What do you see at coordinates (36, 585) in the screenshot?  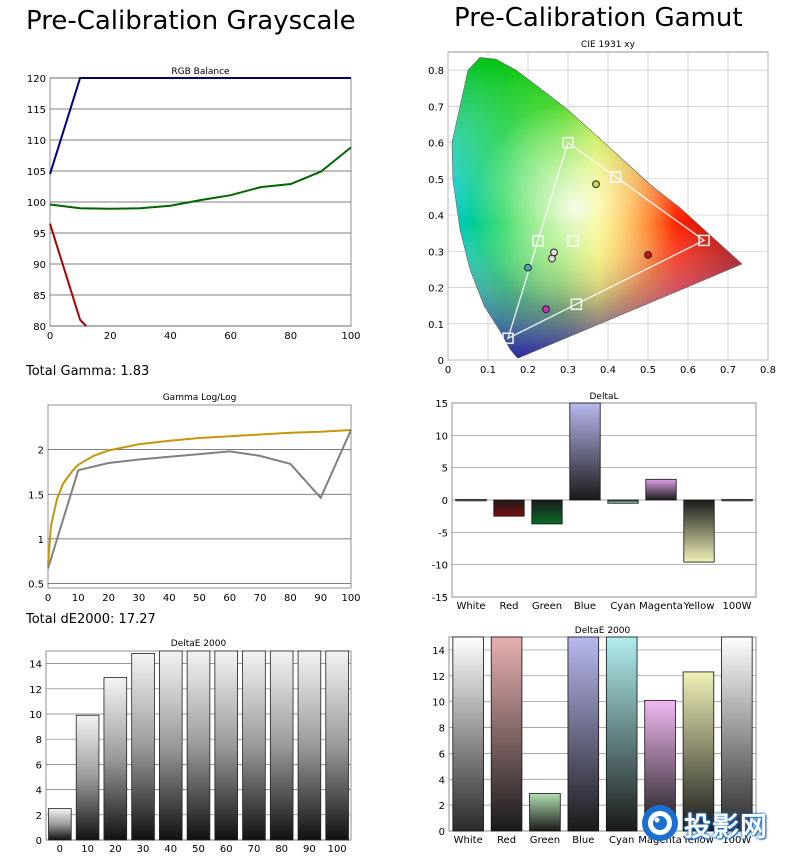 I see `gamma-ytick-label: 0.5` at bounding box center [36, 585].